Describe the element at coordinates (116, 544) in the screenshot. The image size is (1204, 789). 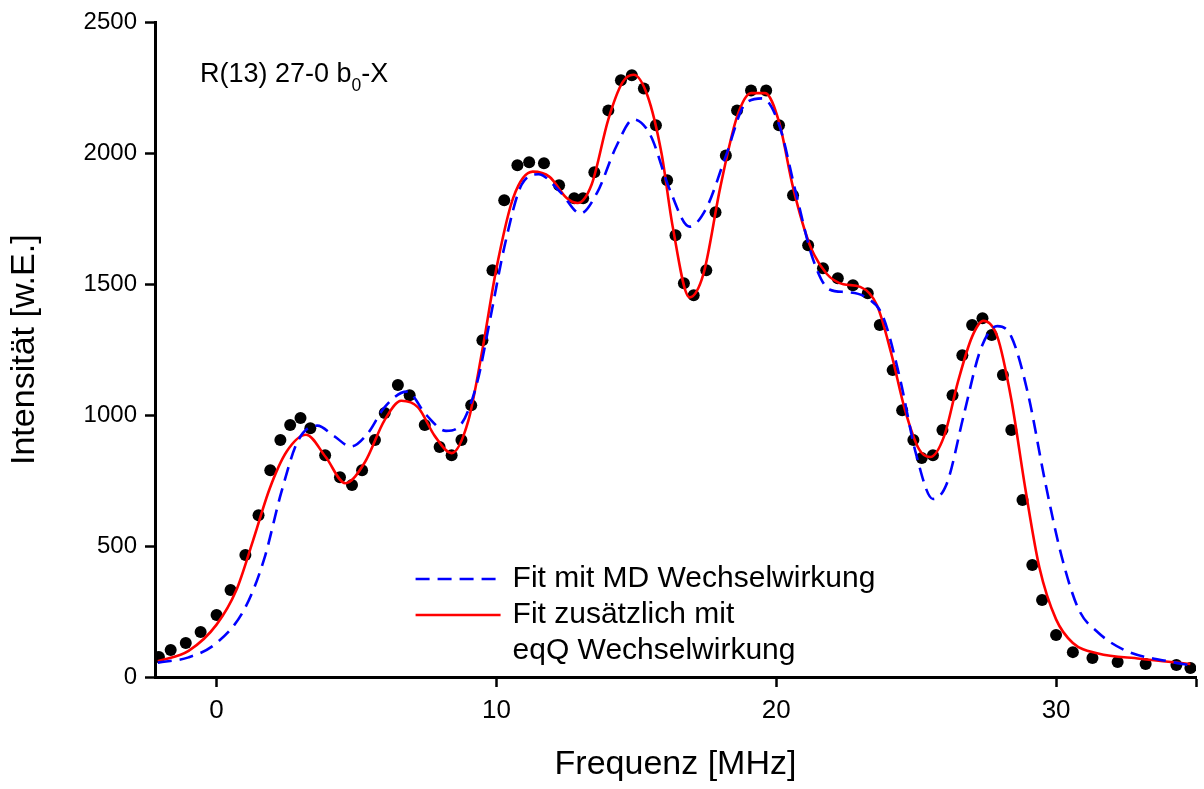
I see `y-tick-label: 500` at that location.